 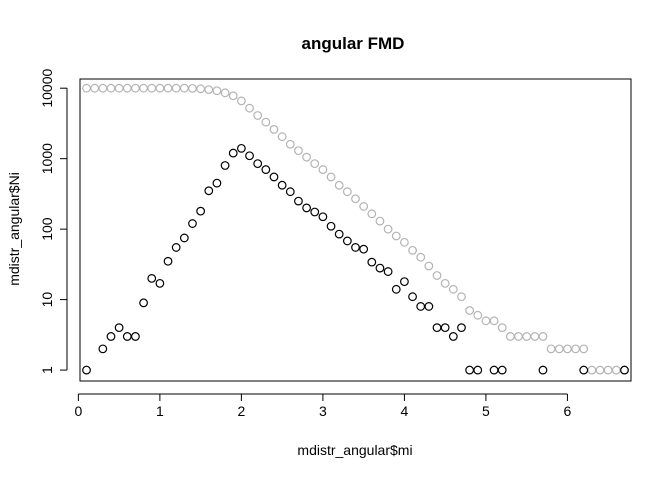 What do you see at coordinates (486, 411) in the screenshot?
I see `x-tick-label: 5` at bounding box center [486, 411].